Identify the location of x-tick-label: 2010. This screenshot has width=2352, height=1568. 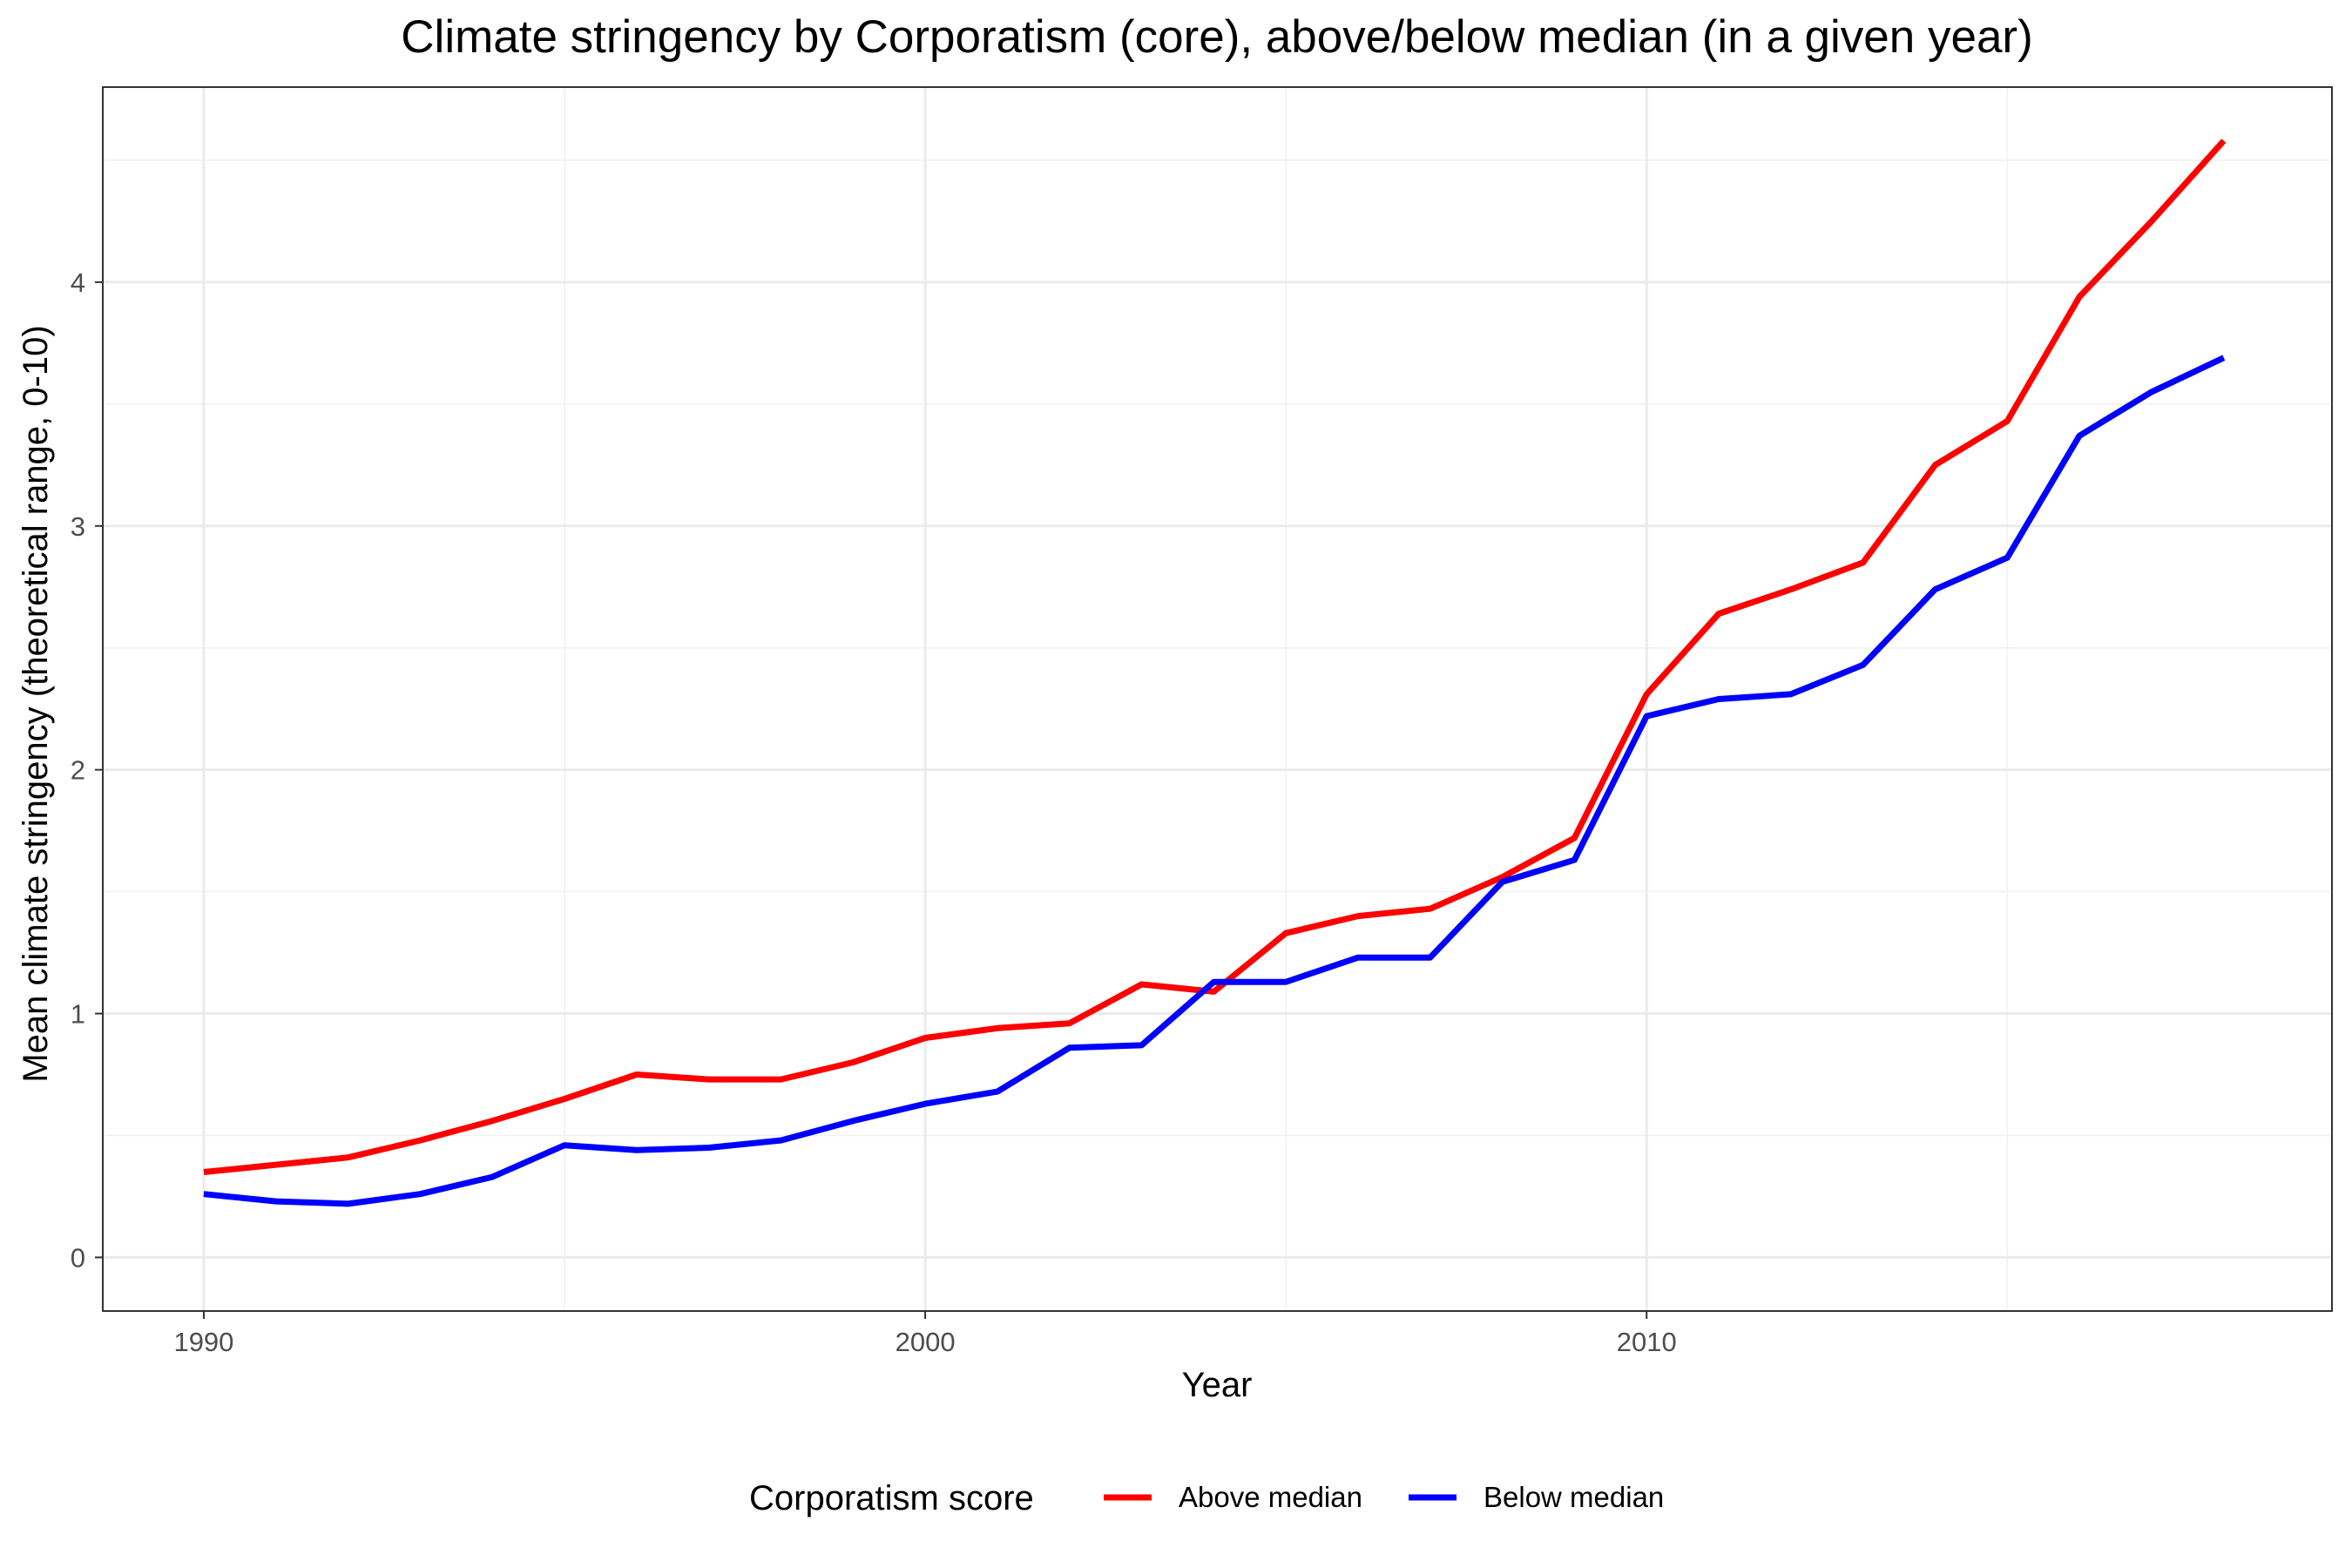
(1647, 1342).